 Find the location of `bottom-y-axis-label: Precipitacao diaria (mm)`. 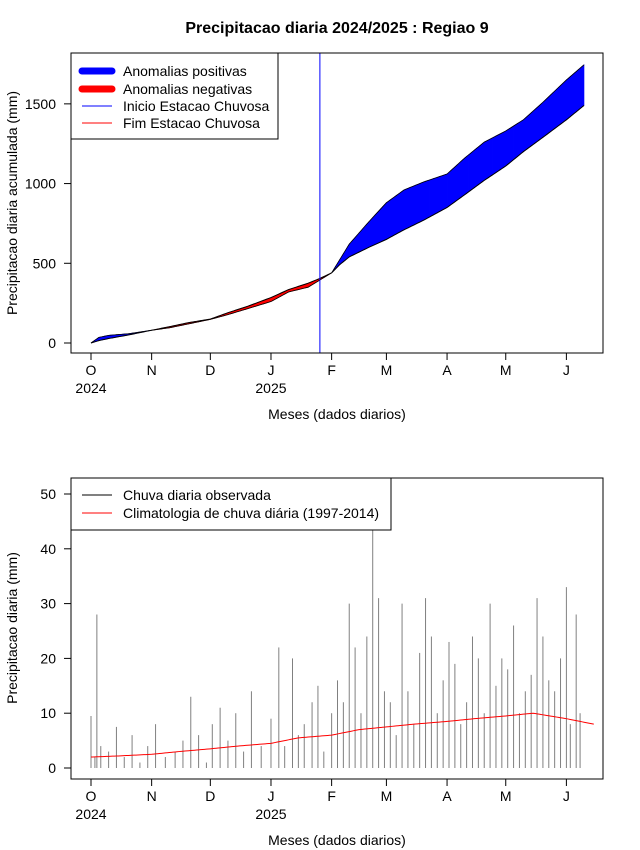

bottom-y-axis-label: Precipitacao diaria (mm) is located at coordinates (12, 628).